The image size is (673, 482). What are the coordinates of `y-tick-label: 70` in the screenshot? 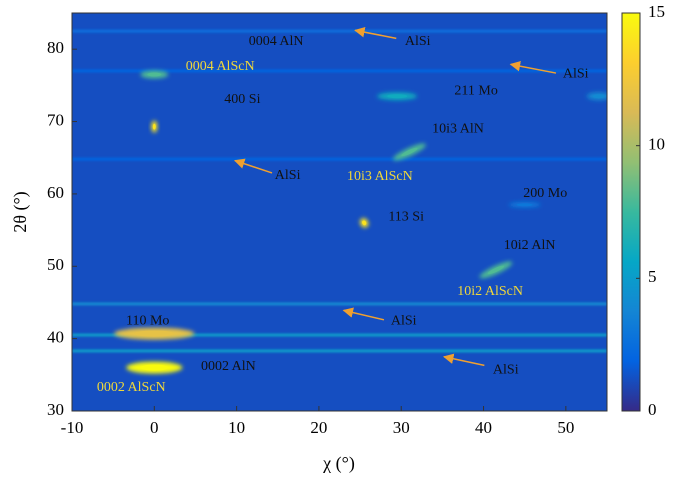 It's located at (55, 119).